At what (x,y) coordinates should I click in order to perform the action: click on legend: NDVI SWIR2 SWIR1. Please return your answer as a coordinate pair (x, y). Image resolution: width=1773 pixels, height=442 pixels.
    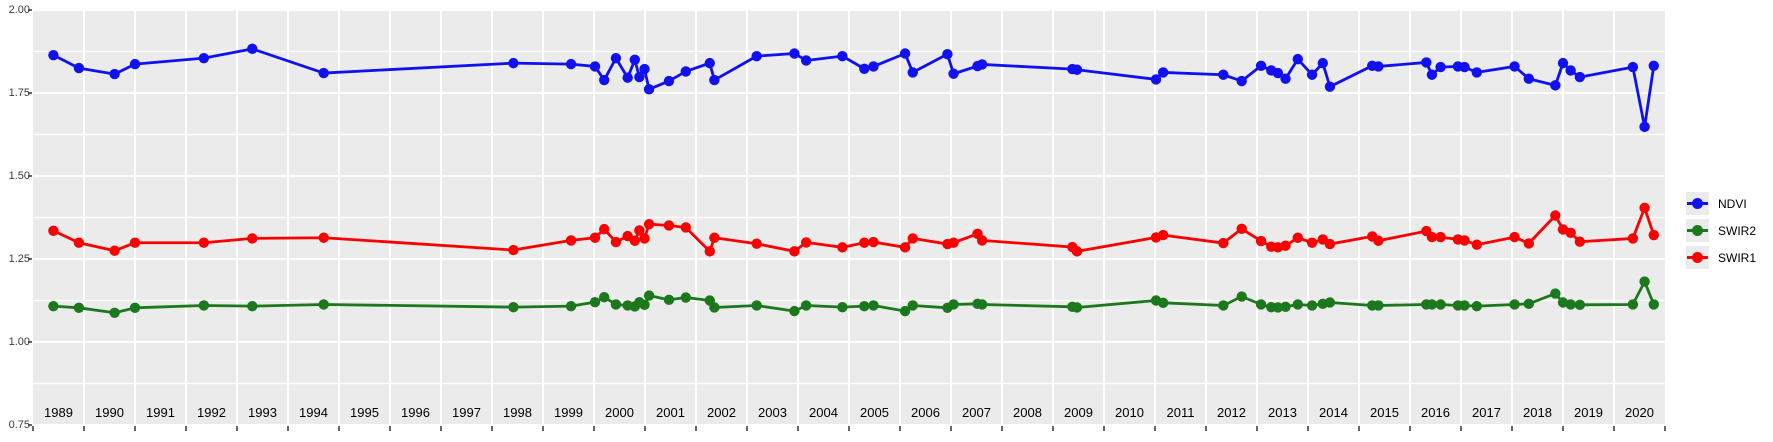
    Looking at the image, I should click on (1721, 232).